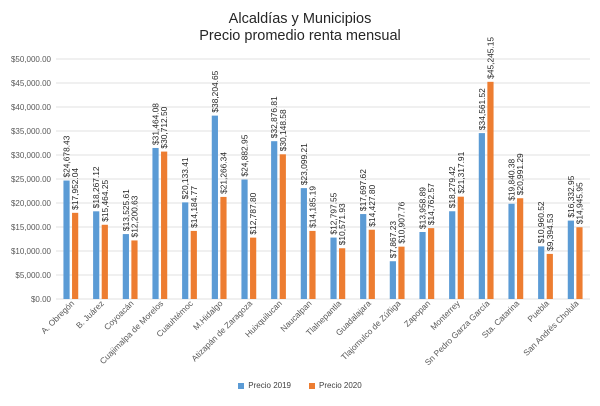 This screenshot has height=406, width=600. What do you see at coordinates (31, 107) in the screenshot?
I see `y-tick-label: $40,000.00` at bounding box center [31, 107].